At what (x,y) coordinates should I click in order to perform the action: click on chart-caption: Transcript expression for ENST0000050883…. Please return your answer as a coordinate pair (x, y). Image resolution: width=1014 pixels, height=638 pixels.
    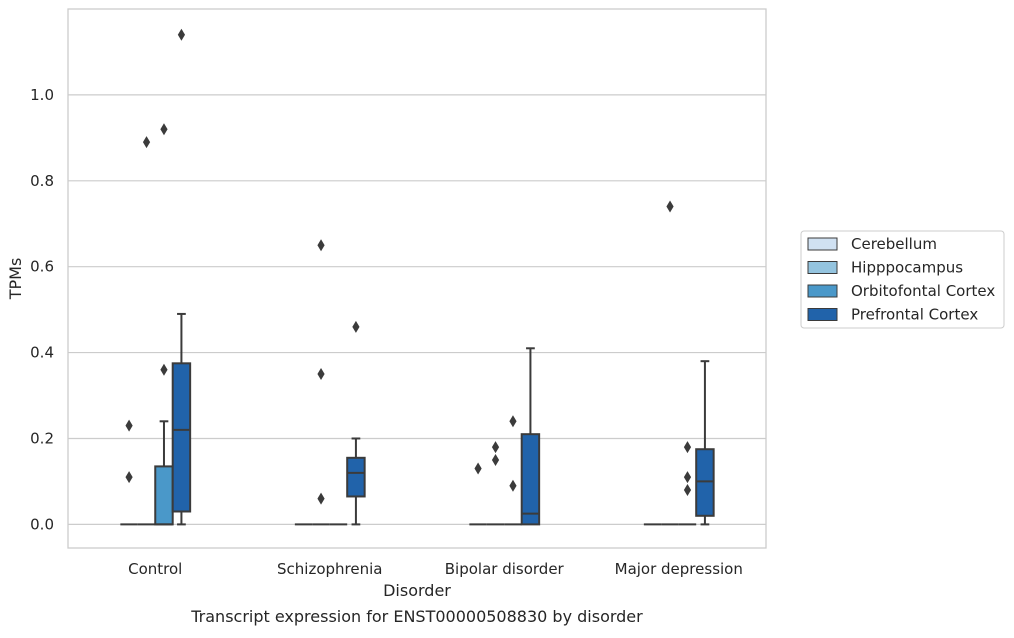
    Looking at the image, I should click on (416, 616).